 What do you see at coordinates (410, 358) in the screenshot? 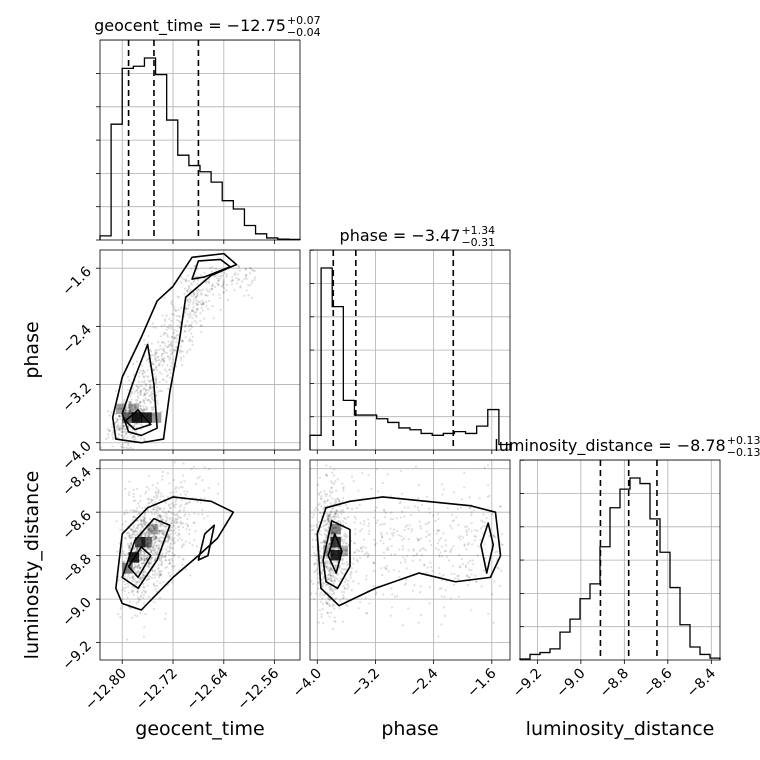
I see `histogram-phase` at bounding box center [410, 358].